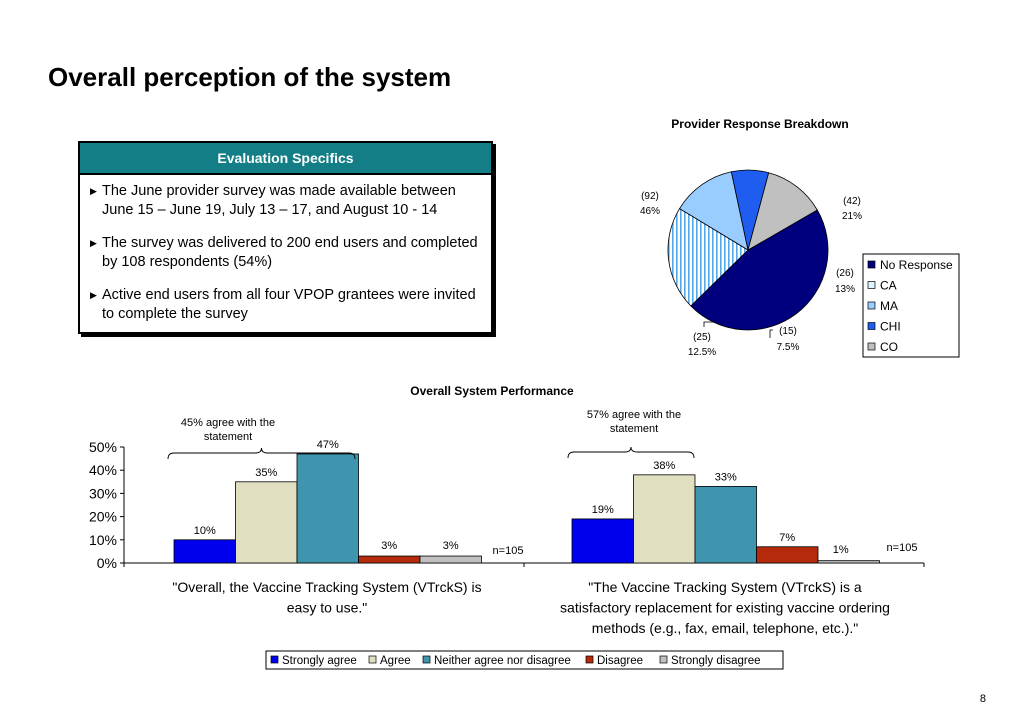  What do you see at coordinates (702, 337) in the screenshot?
I see `pie-count-label: (25)` at bounding box center [702, 337].